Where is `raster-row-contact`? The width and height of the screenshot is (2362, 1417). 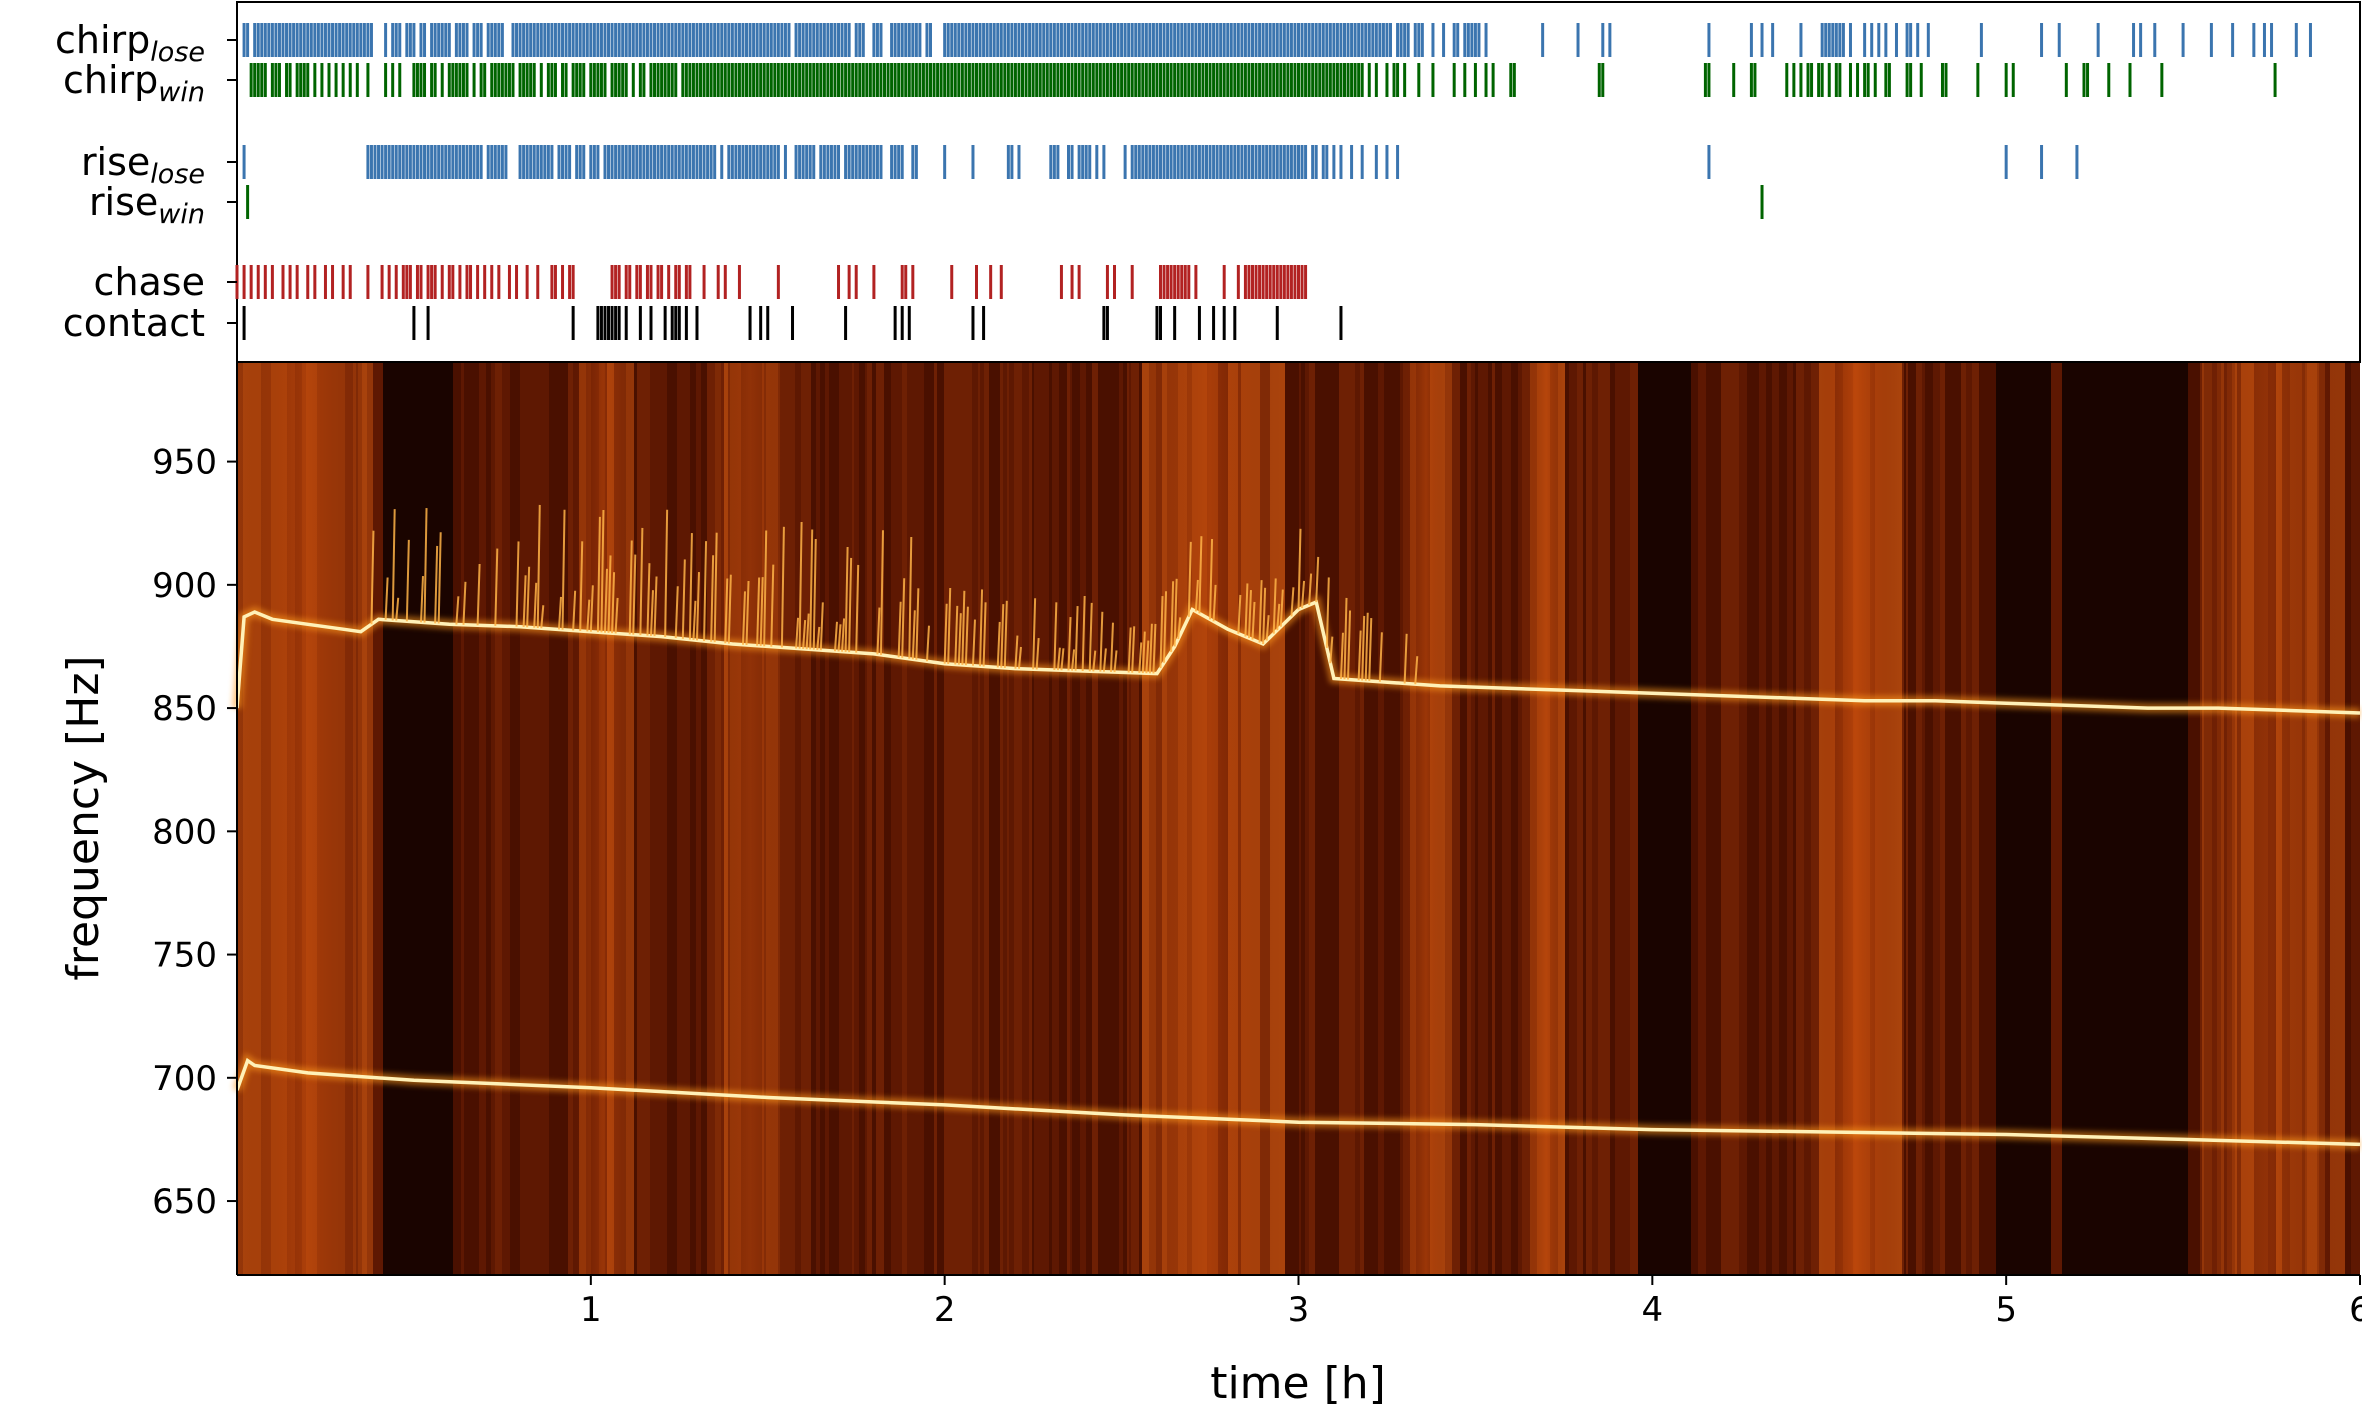
raster-row-contact is located at coordinates (792, 323).